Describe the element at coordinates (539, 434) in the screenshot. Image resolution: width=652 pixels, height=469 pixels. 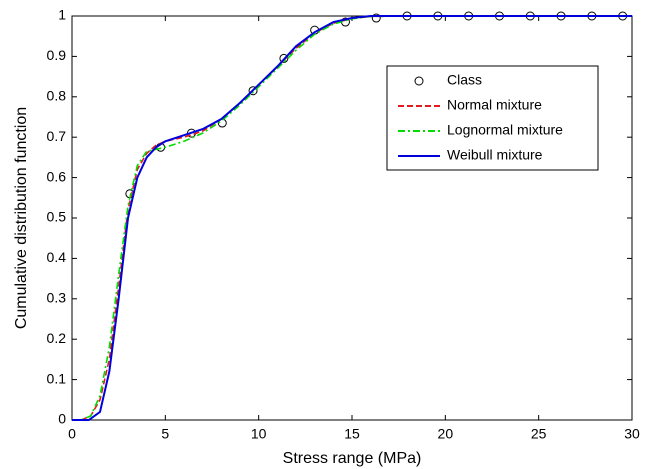
I see `x-tick-label: 25` at that location.